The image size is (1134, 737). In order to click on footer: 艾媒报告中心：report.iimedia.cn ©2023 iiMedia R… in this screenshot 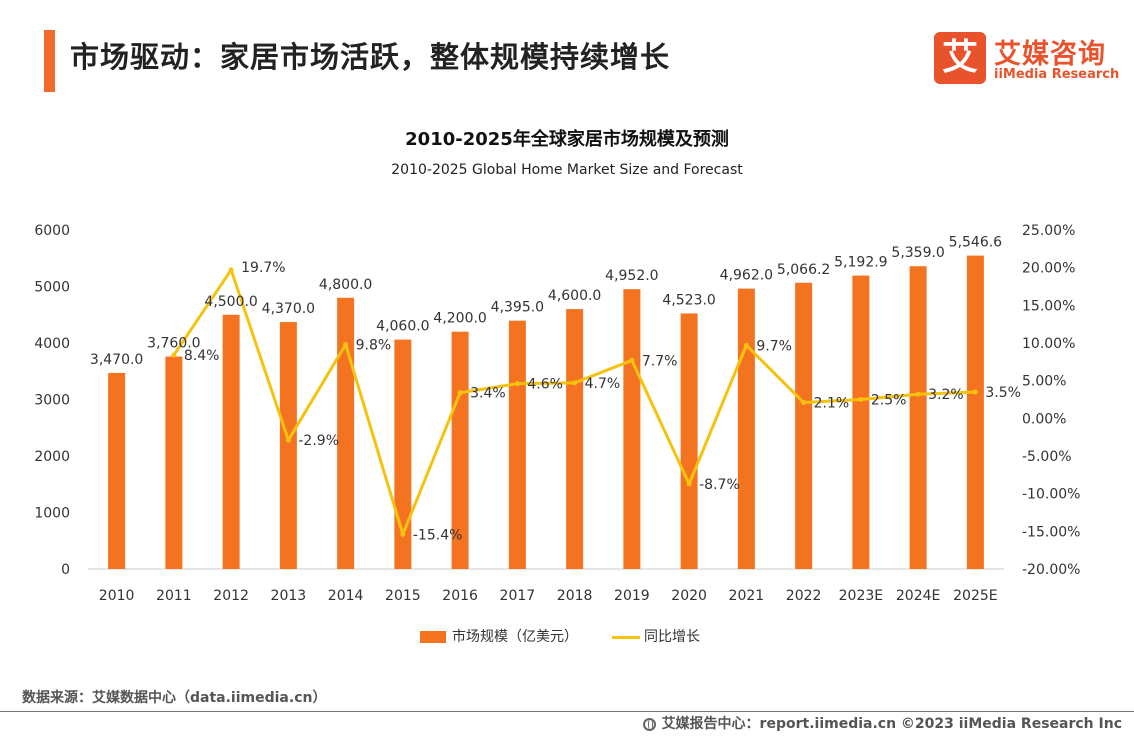, I will do `click(882, 724)`.